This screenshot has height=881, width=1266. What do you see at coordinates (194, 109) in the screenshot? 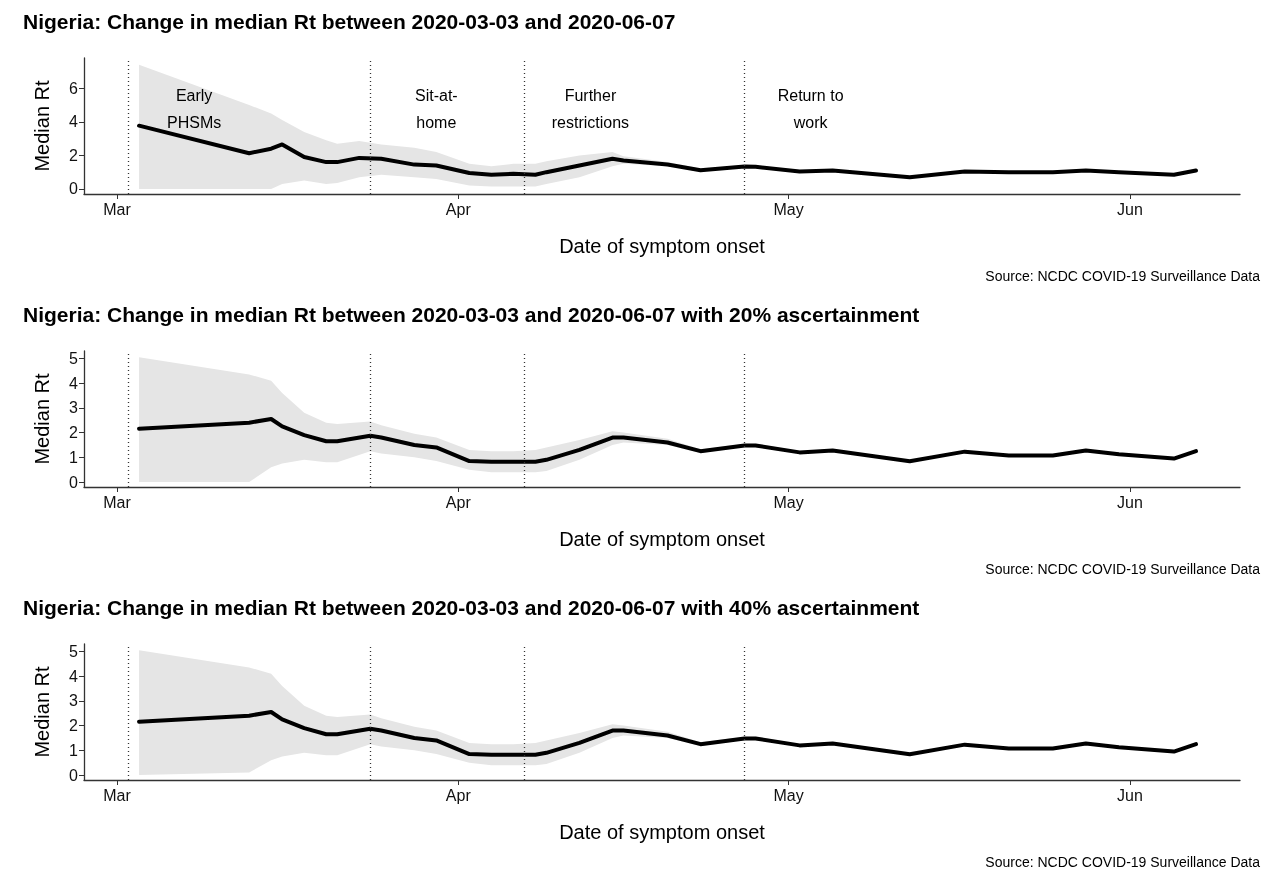
I see `ref-line-label: Early PHSMs` at bounding box center [194, 109].